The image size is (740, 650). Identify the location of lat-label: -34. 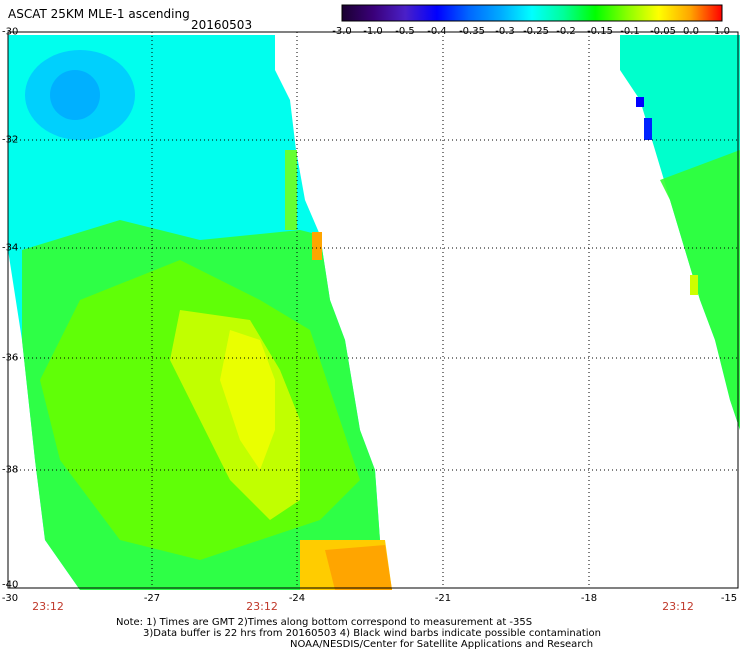
(10, 248).